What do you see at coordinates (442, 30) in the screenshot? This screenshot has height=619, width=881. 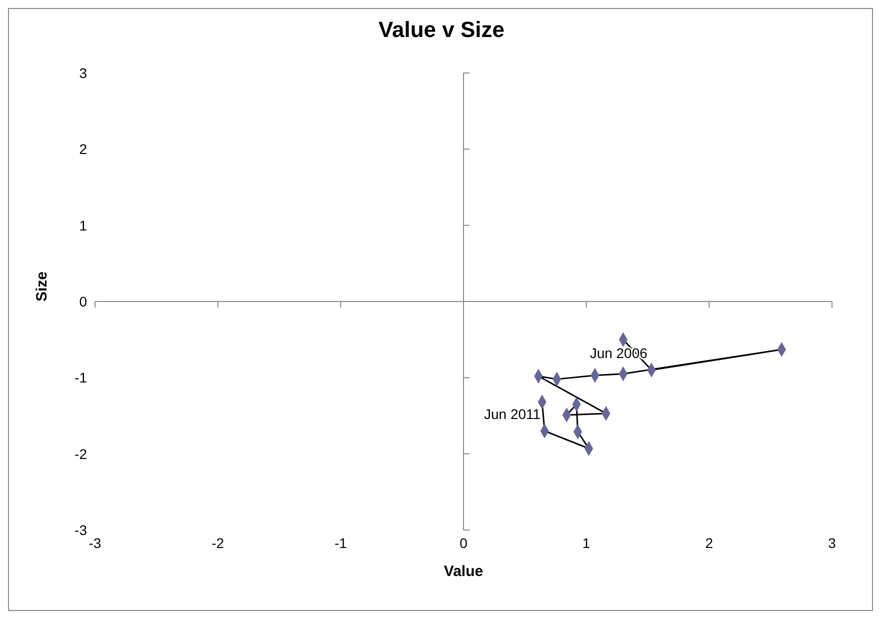 I see `chart-title: Value v Size` at bounding box center [442, 30].